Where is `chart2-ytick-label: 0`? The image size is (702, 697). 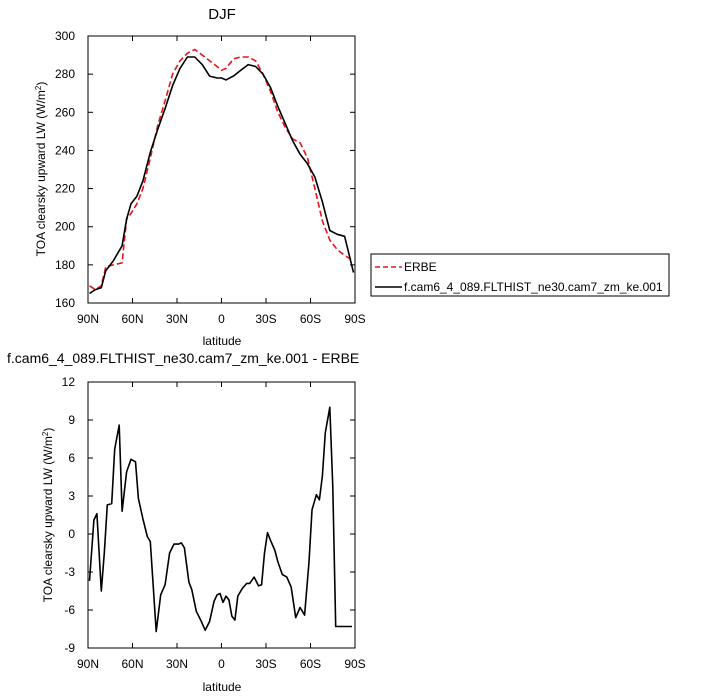 chart2-ytick-label: 0 is located at coordinates (71, 534).